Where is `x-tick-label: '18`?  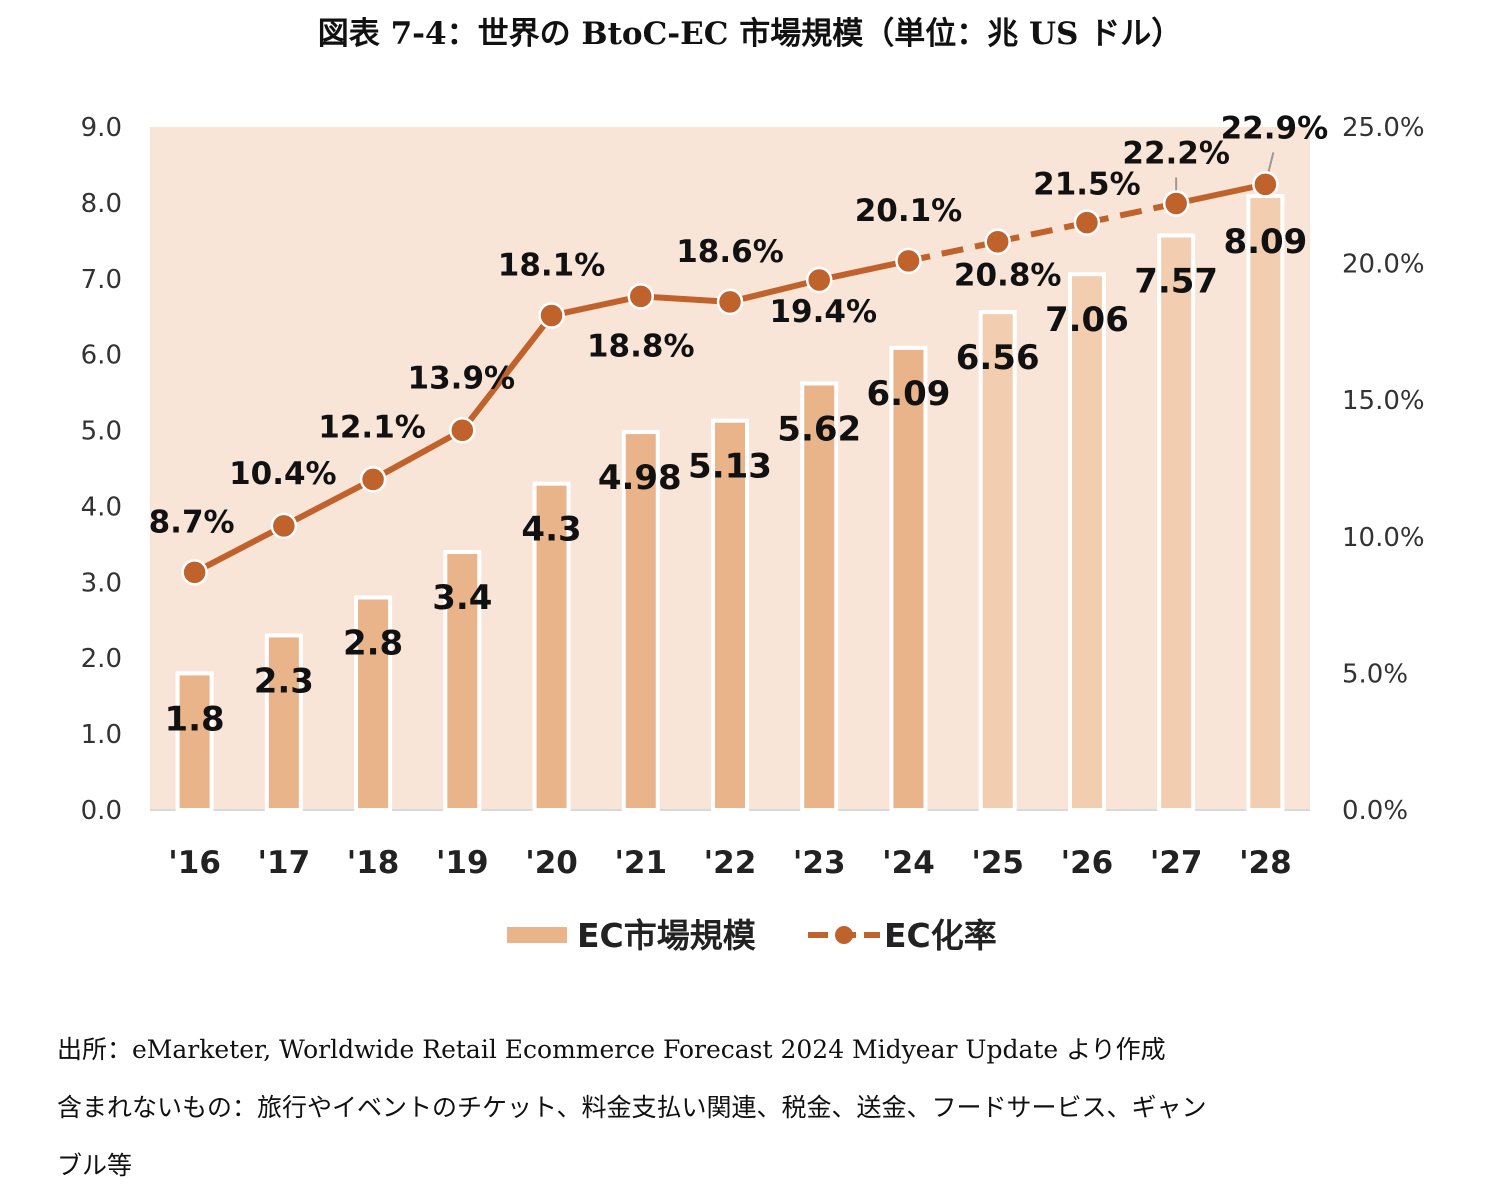 x-tick-label: '18 is located at coordinates (373, 863).